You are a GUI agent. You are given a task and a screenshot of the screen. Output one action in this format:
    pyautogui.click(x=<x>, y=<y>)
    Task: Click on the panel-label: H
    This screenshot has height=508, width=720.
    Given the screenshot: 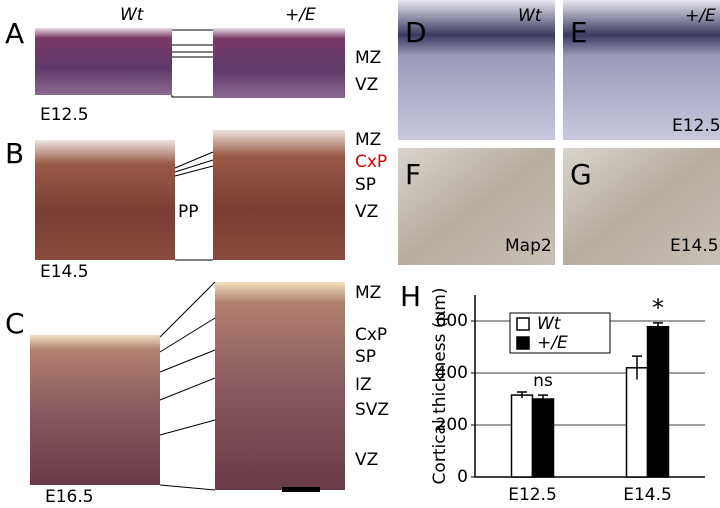 What is the action you would take?
    pyautogui.click(x=410, y=296)
    